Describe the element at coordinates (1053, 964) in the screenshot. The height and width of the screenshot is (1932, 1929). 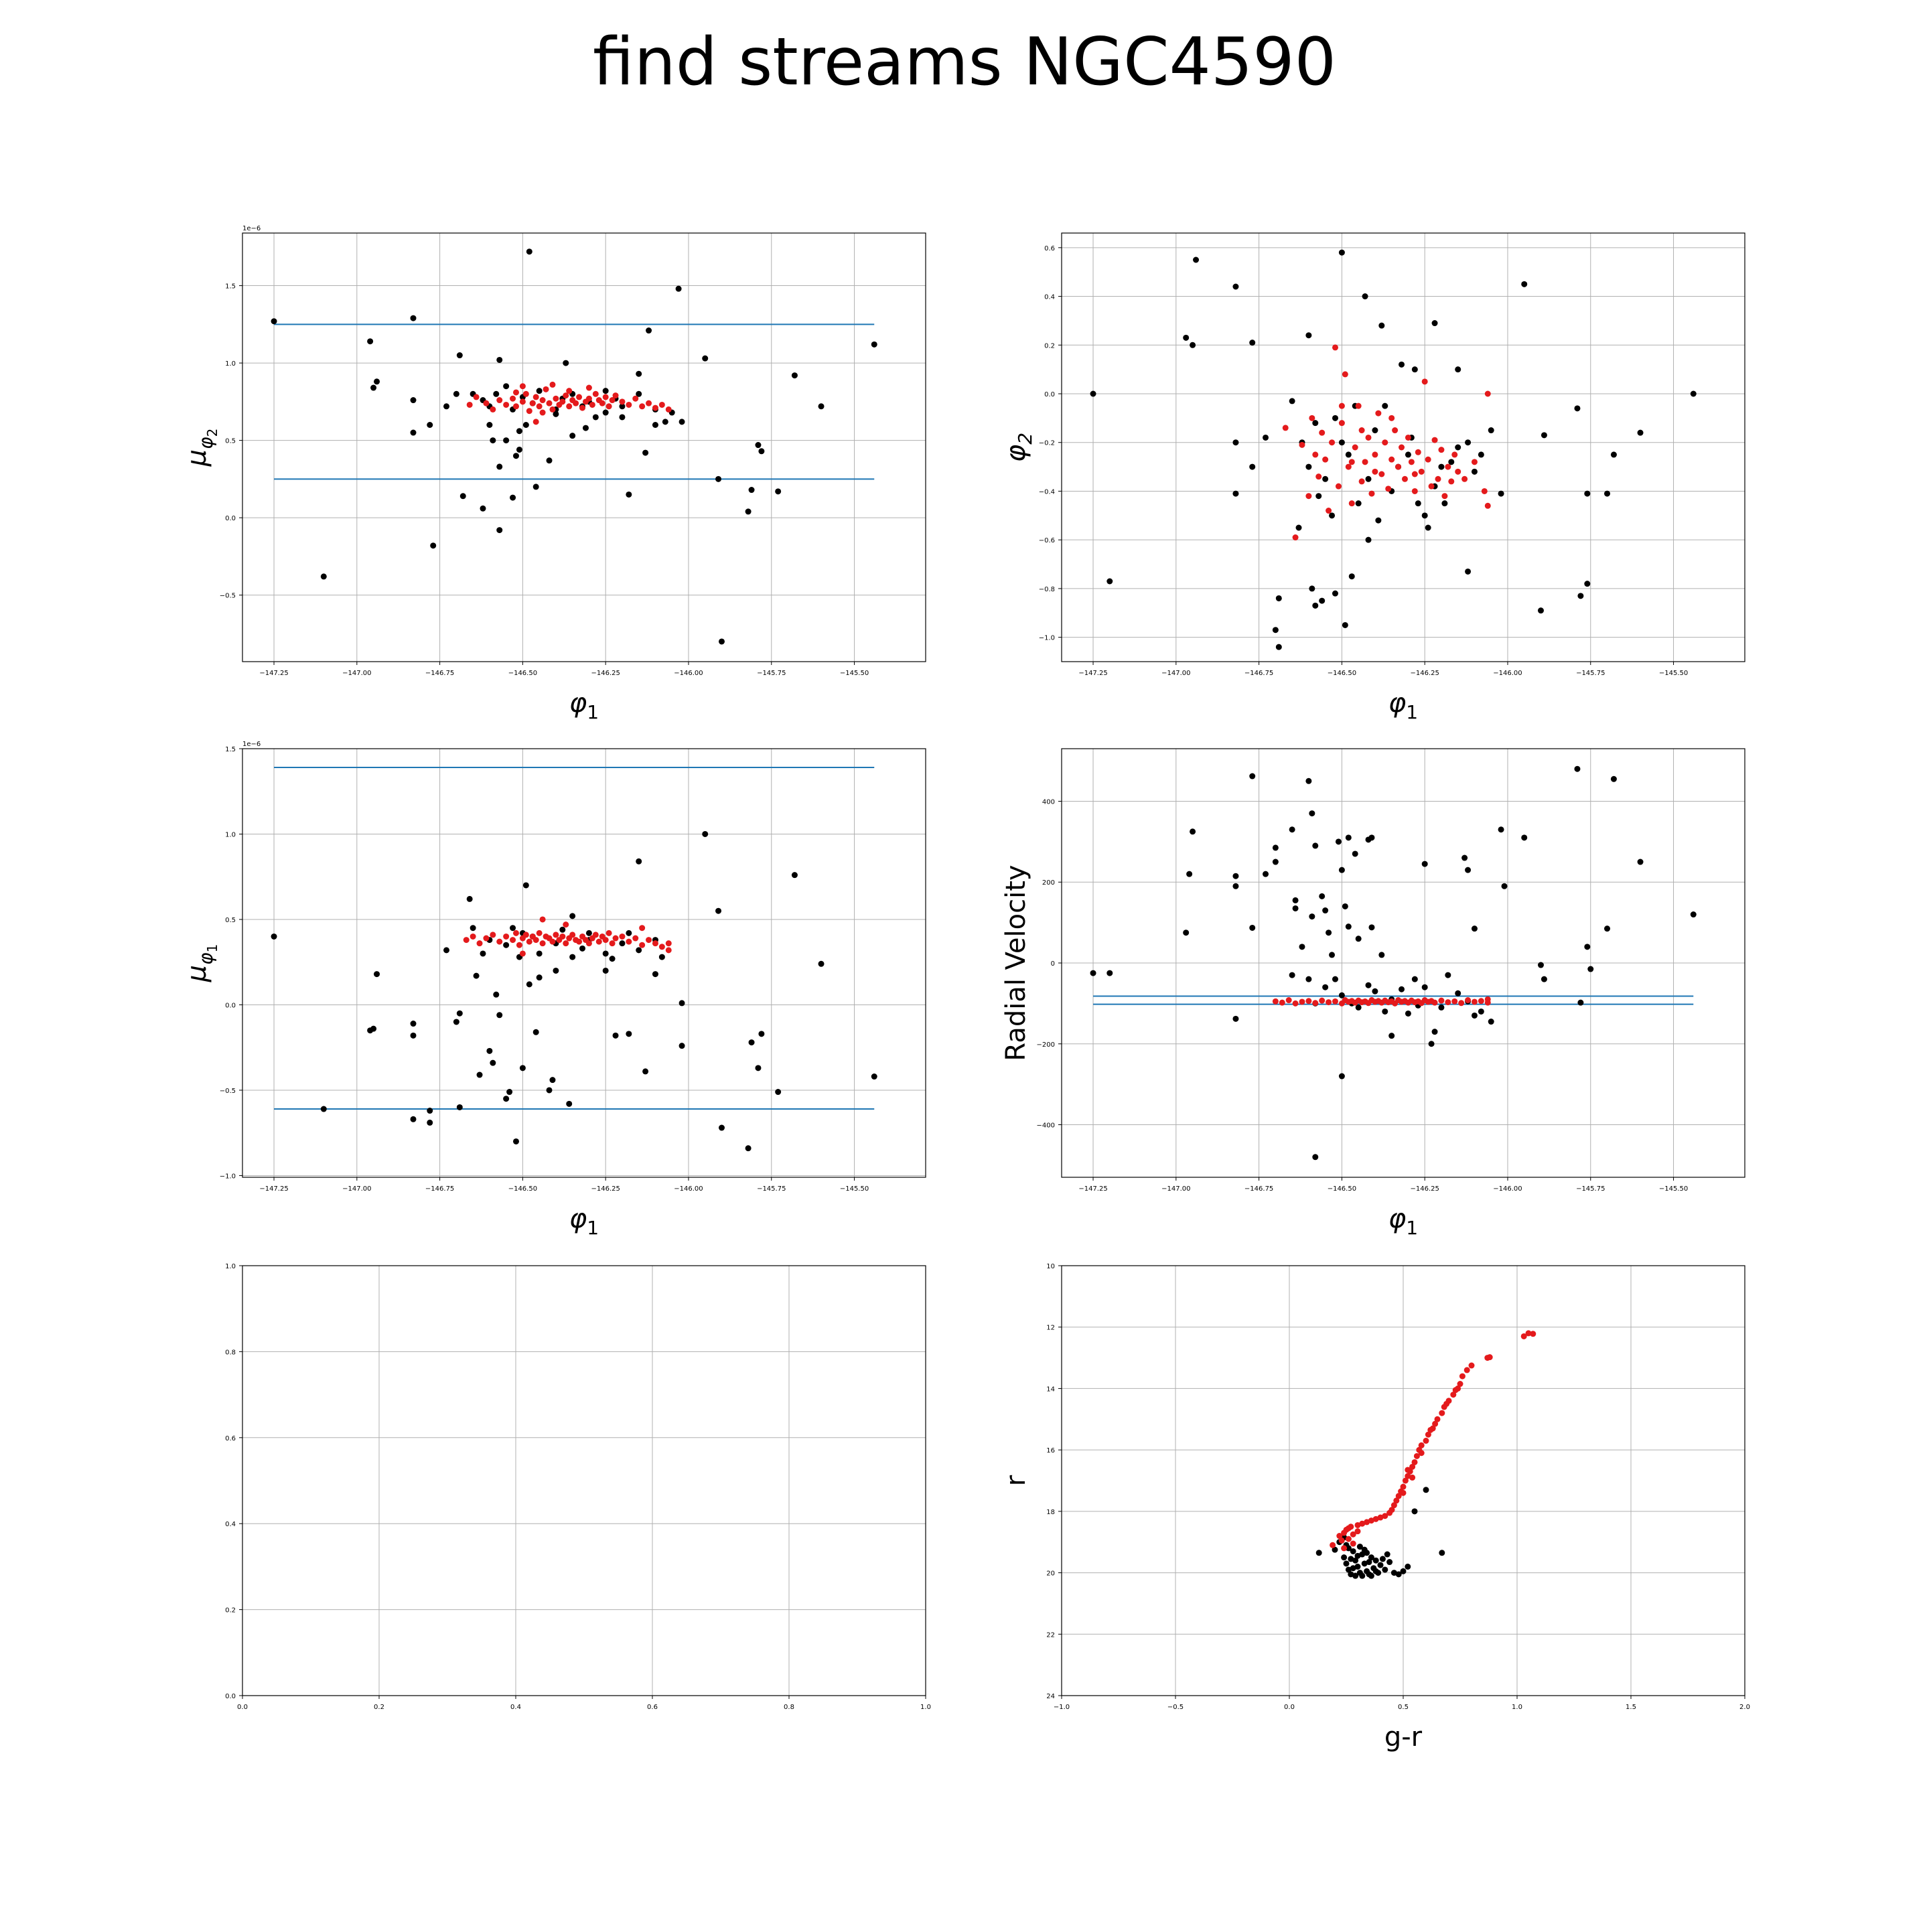
I see `y-tick-label: 0` at that location.